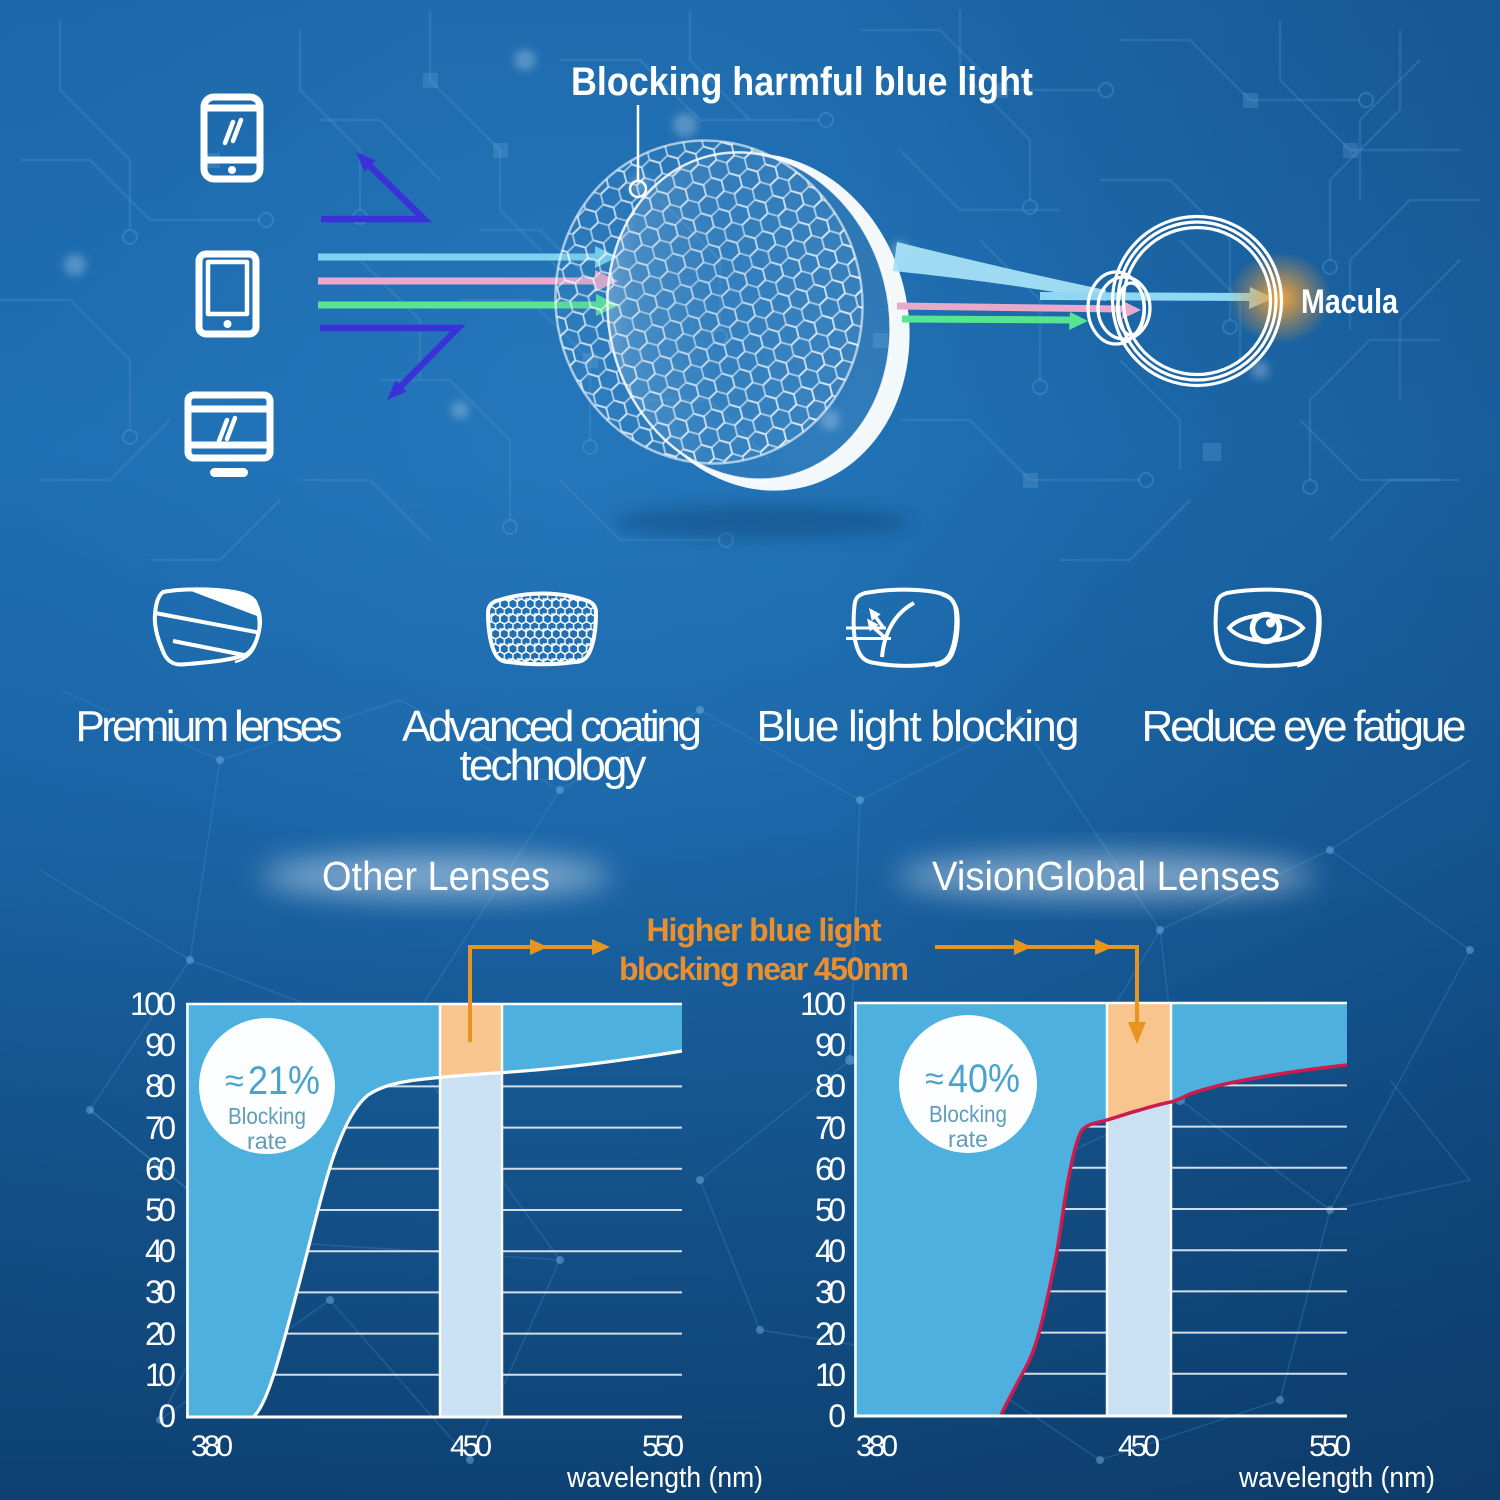 This screenshot has width=1500, height=1500. I want to click on svg-text: technology, so click(553, 765).